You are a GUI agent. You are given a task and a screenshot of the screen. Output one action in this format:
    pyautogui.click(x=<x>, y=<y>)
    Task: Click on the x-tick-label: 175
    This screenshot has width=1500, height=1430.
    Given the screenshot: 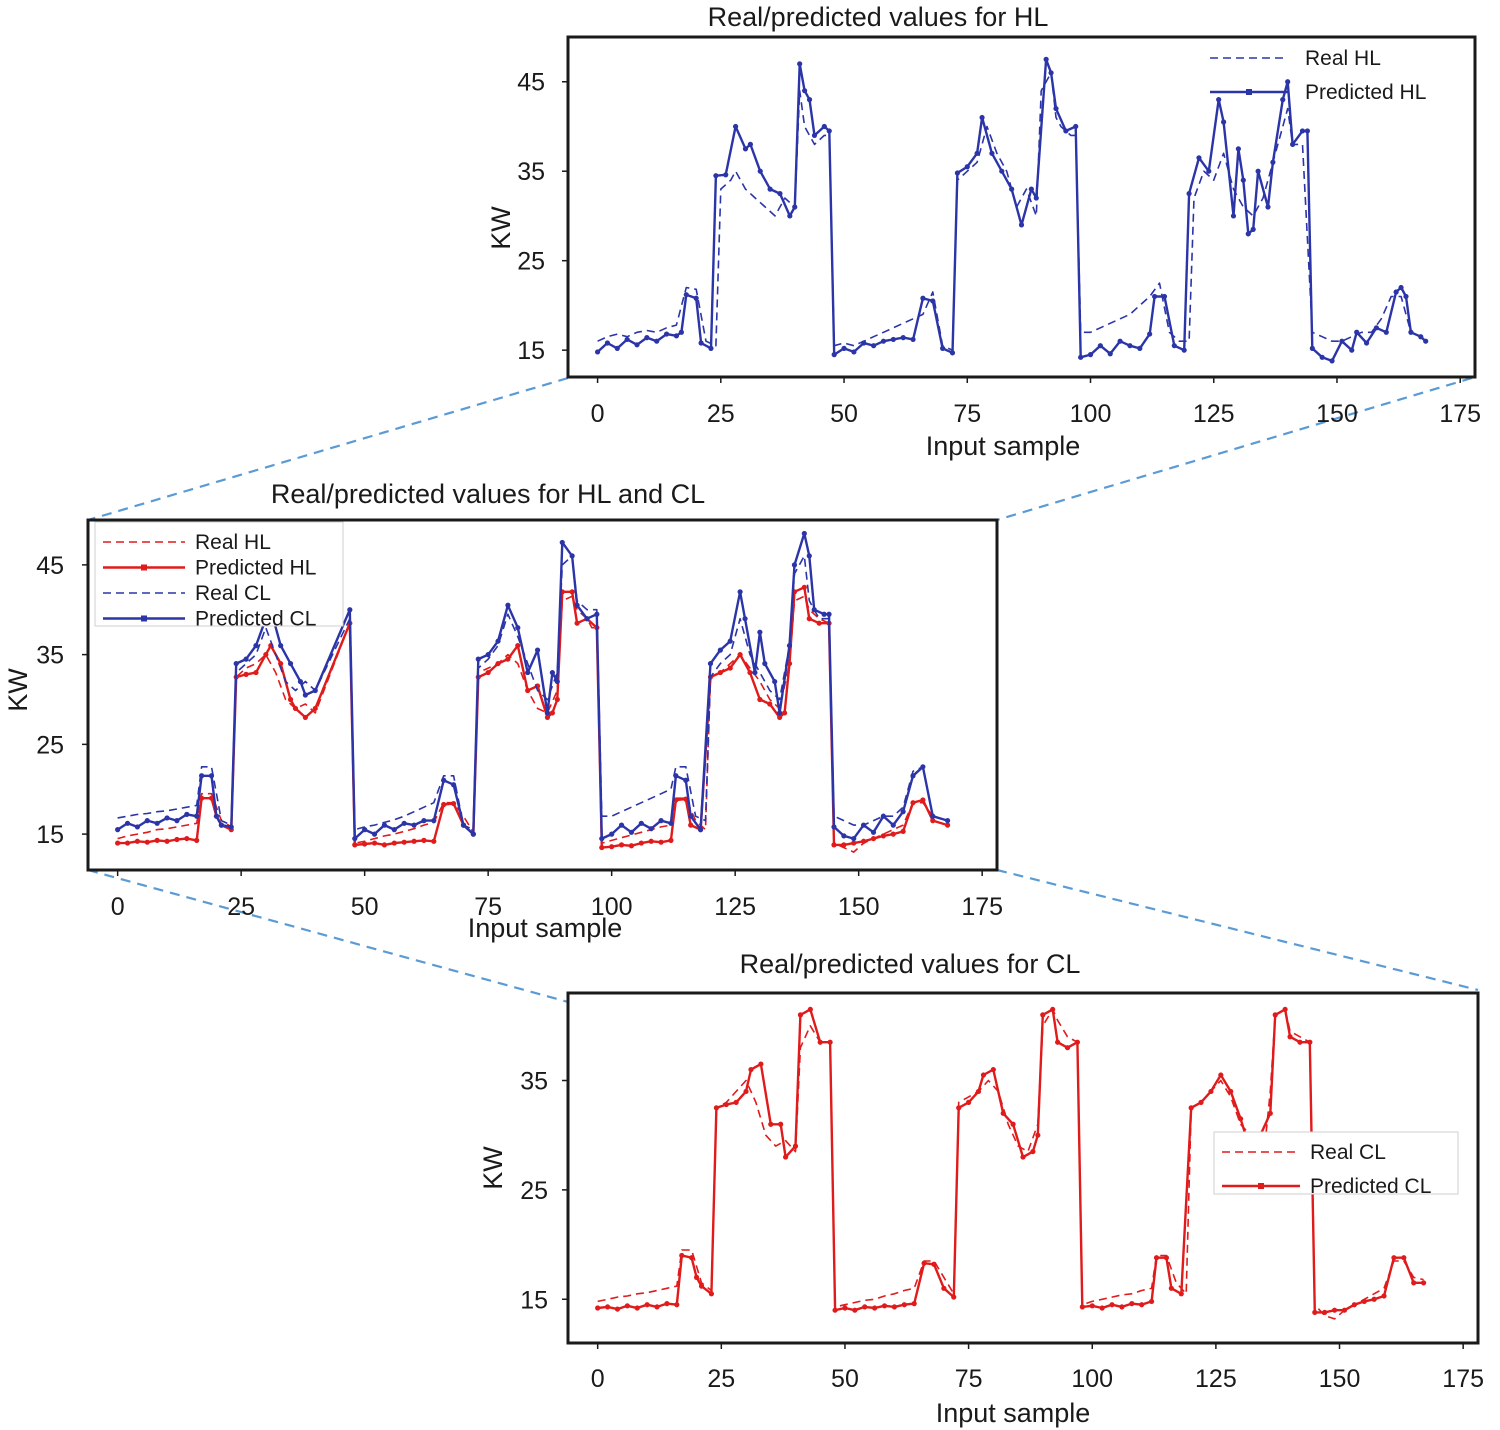 What is the action you would take?
    pyautogui.click(x=1463, y=1379)
    